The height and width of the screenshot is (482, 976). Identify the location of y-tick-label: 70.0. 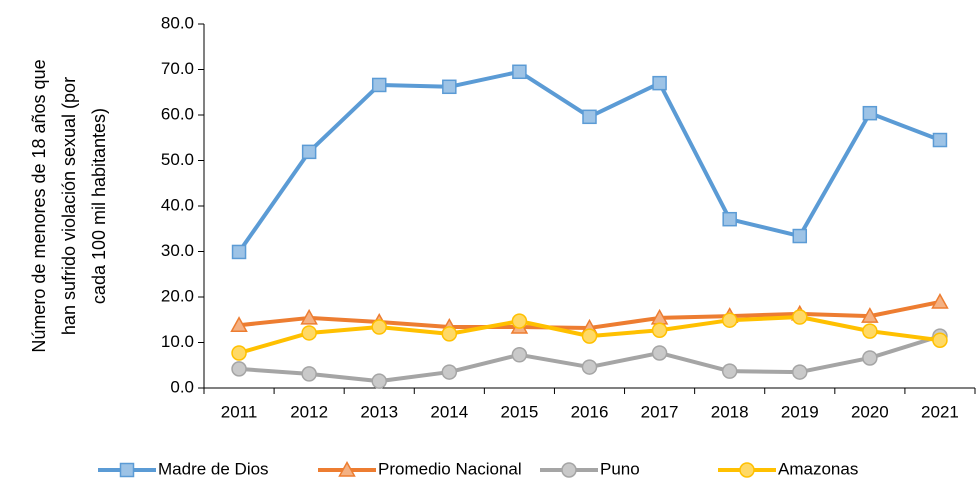
(177, 68).